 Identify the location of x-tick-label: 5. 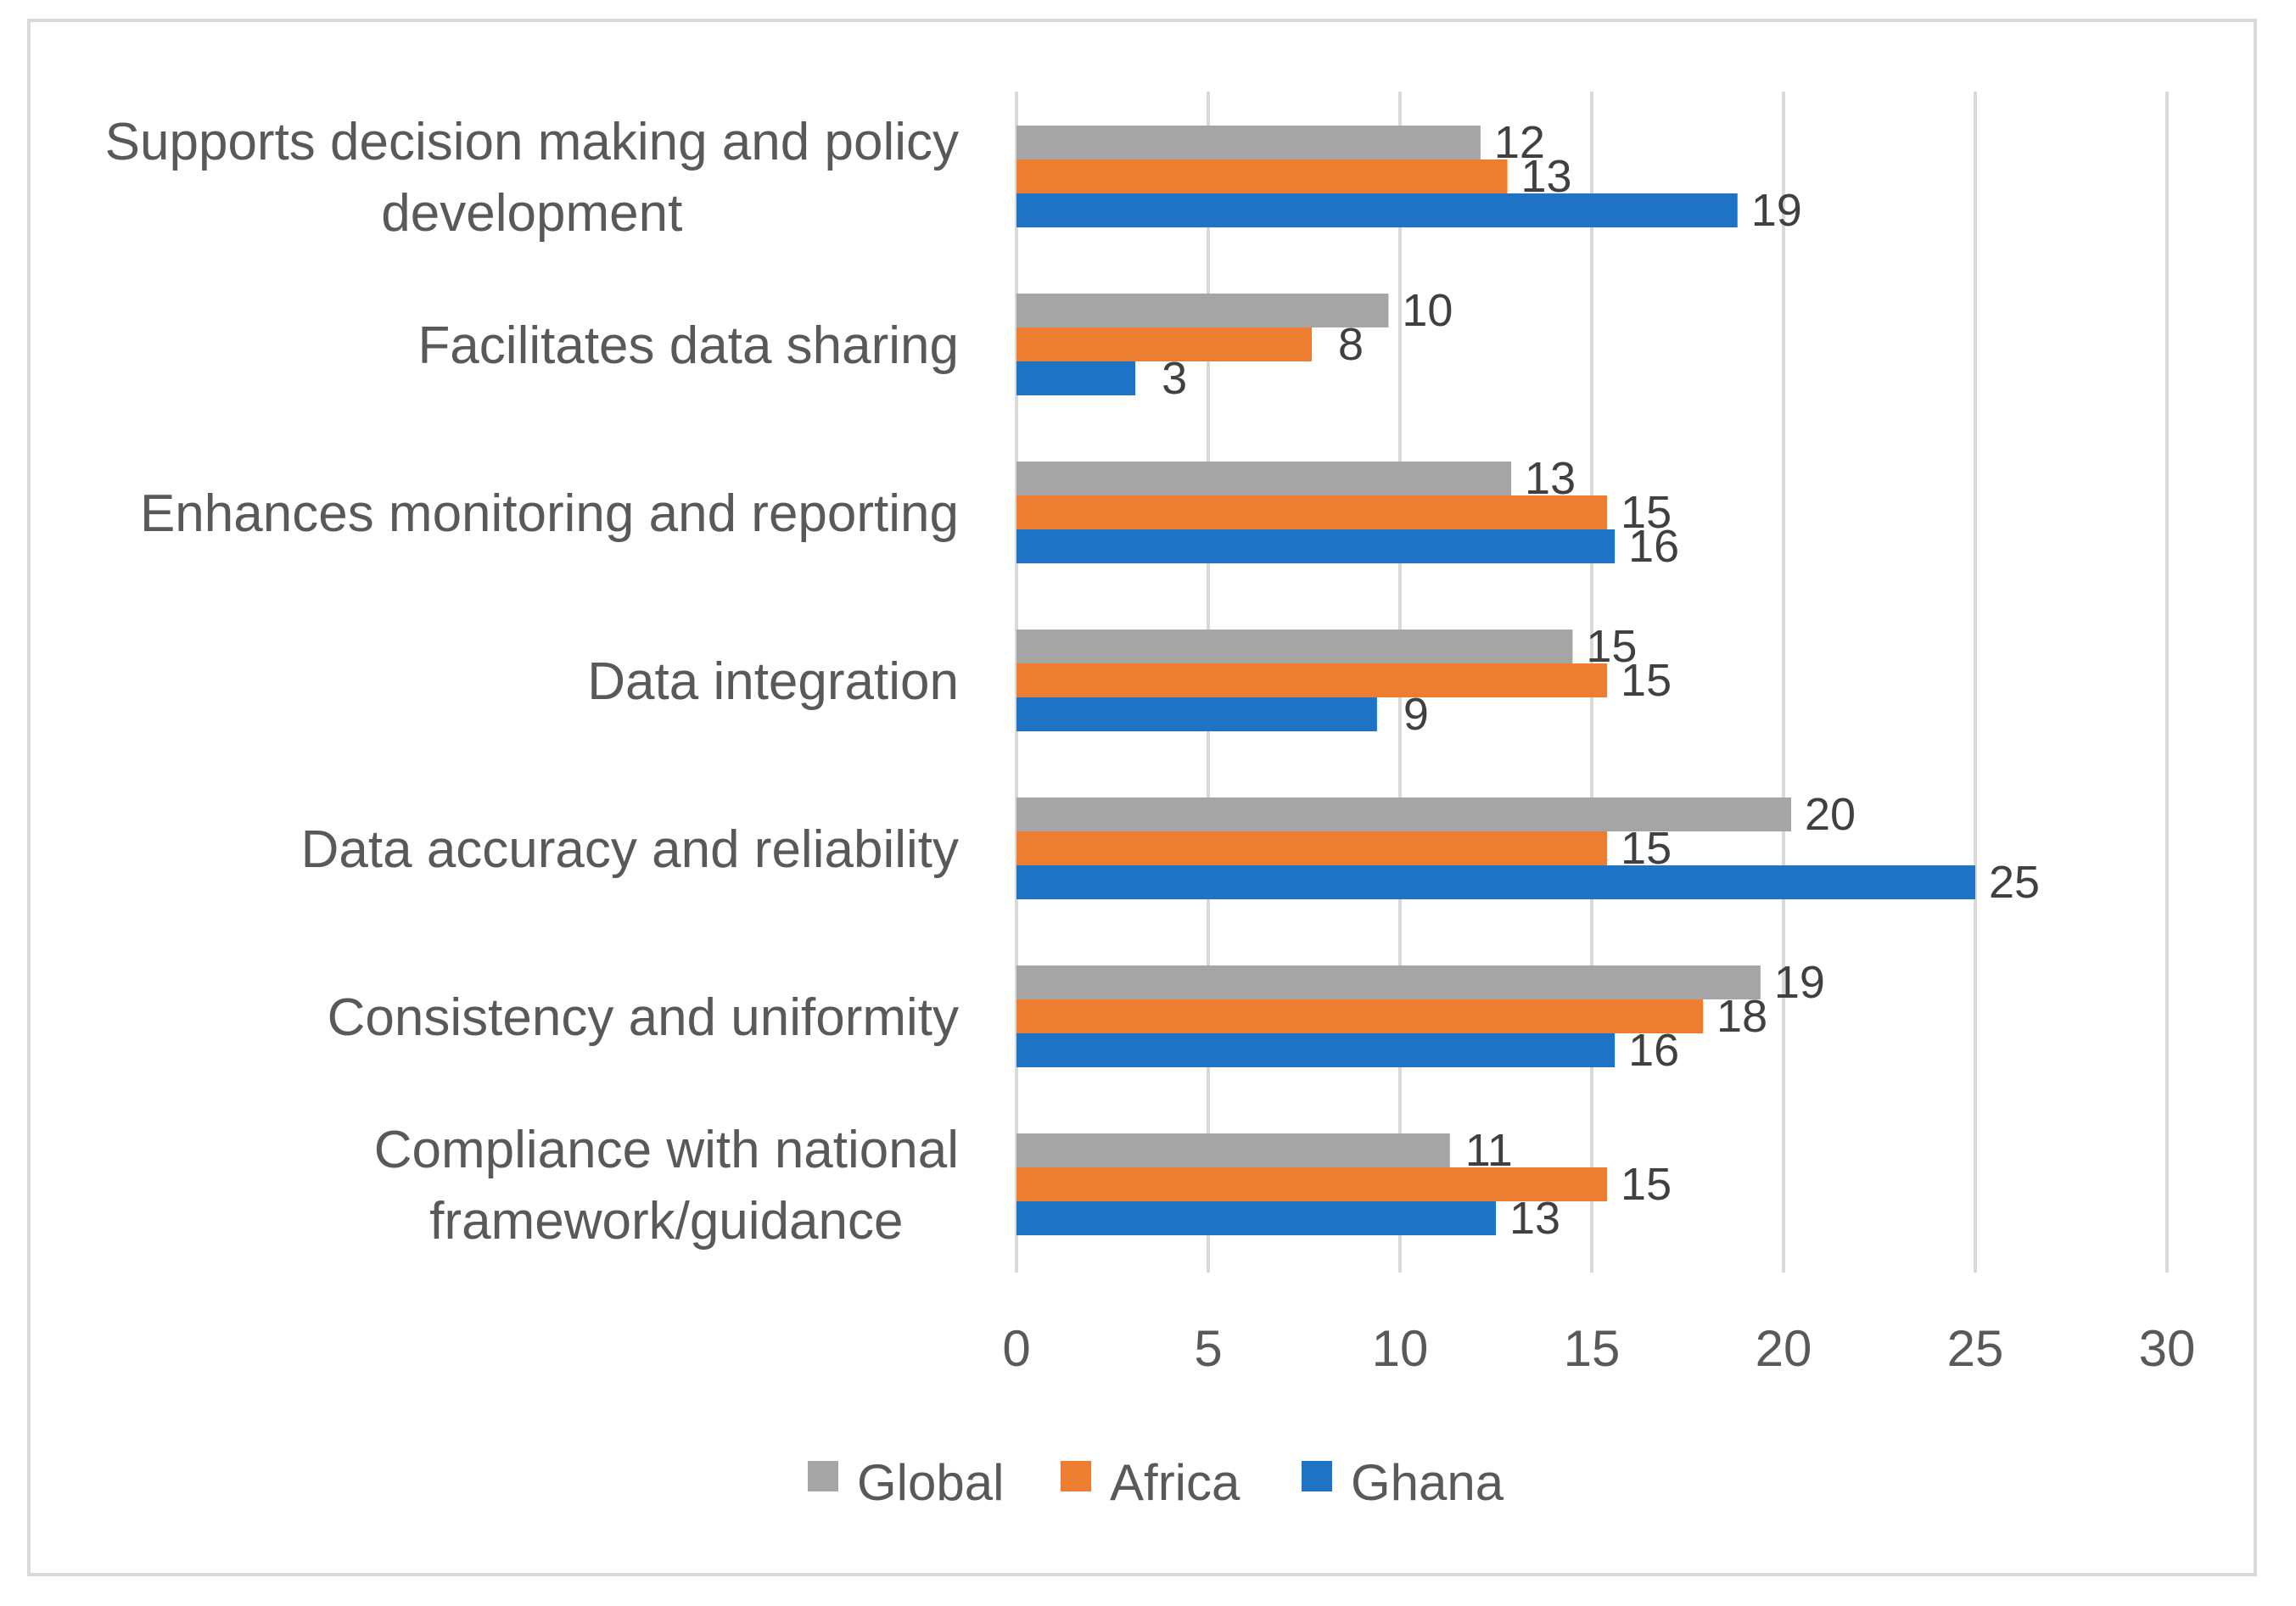
(1208, 1348).